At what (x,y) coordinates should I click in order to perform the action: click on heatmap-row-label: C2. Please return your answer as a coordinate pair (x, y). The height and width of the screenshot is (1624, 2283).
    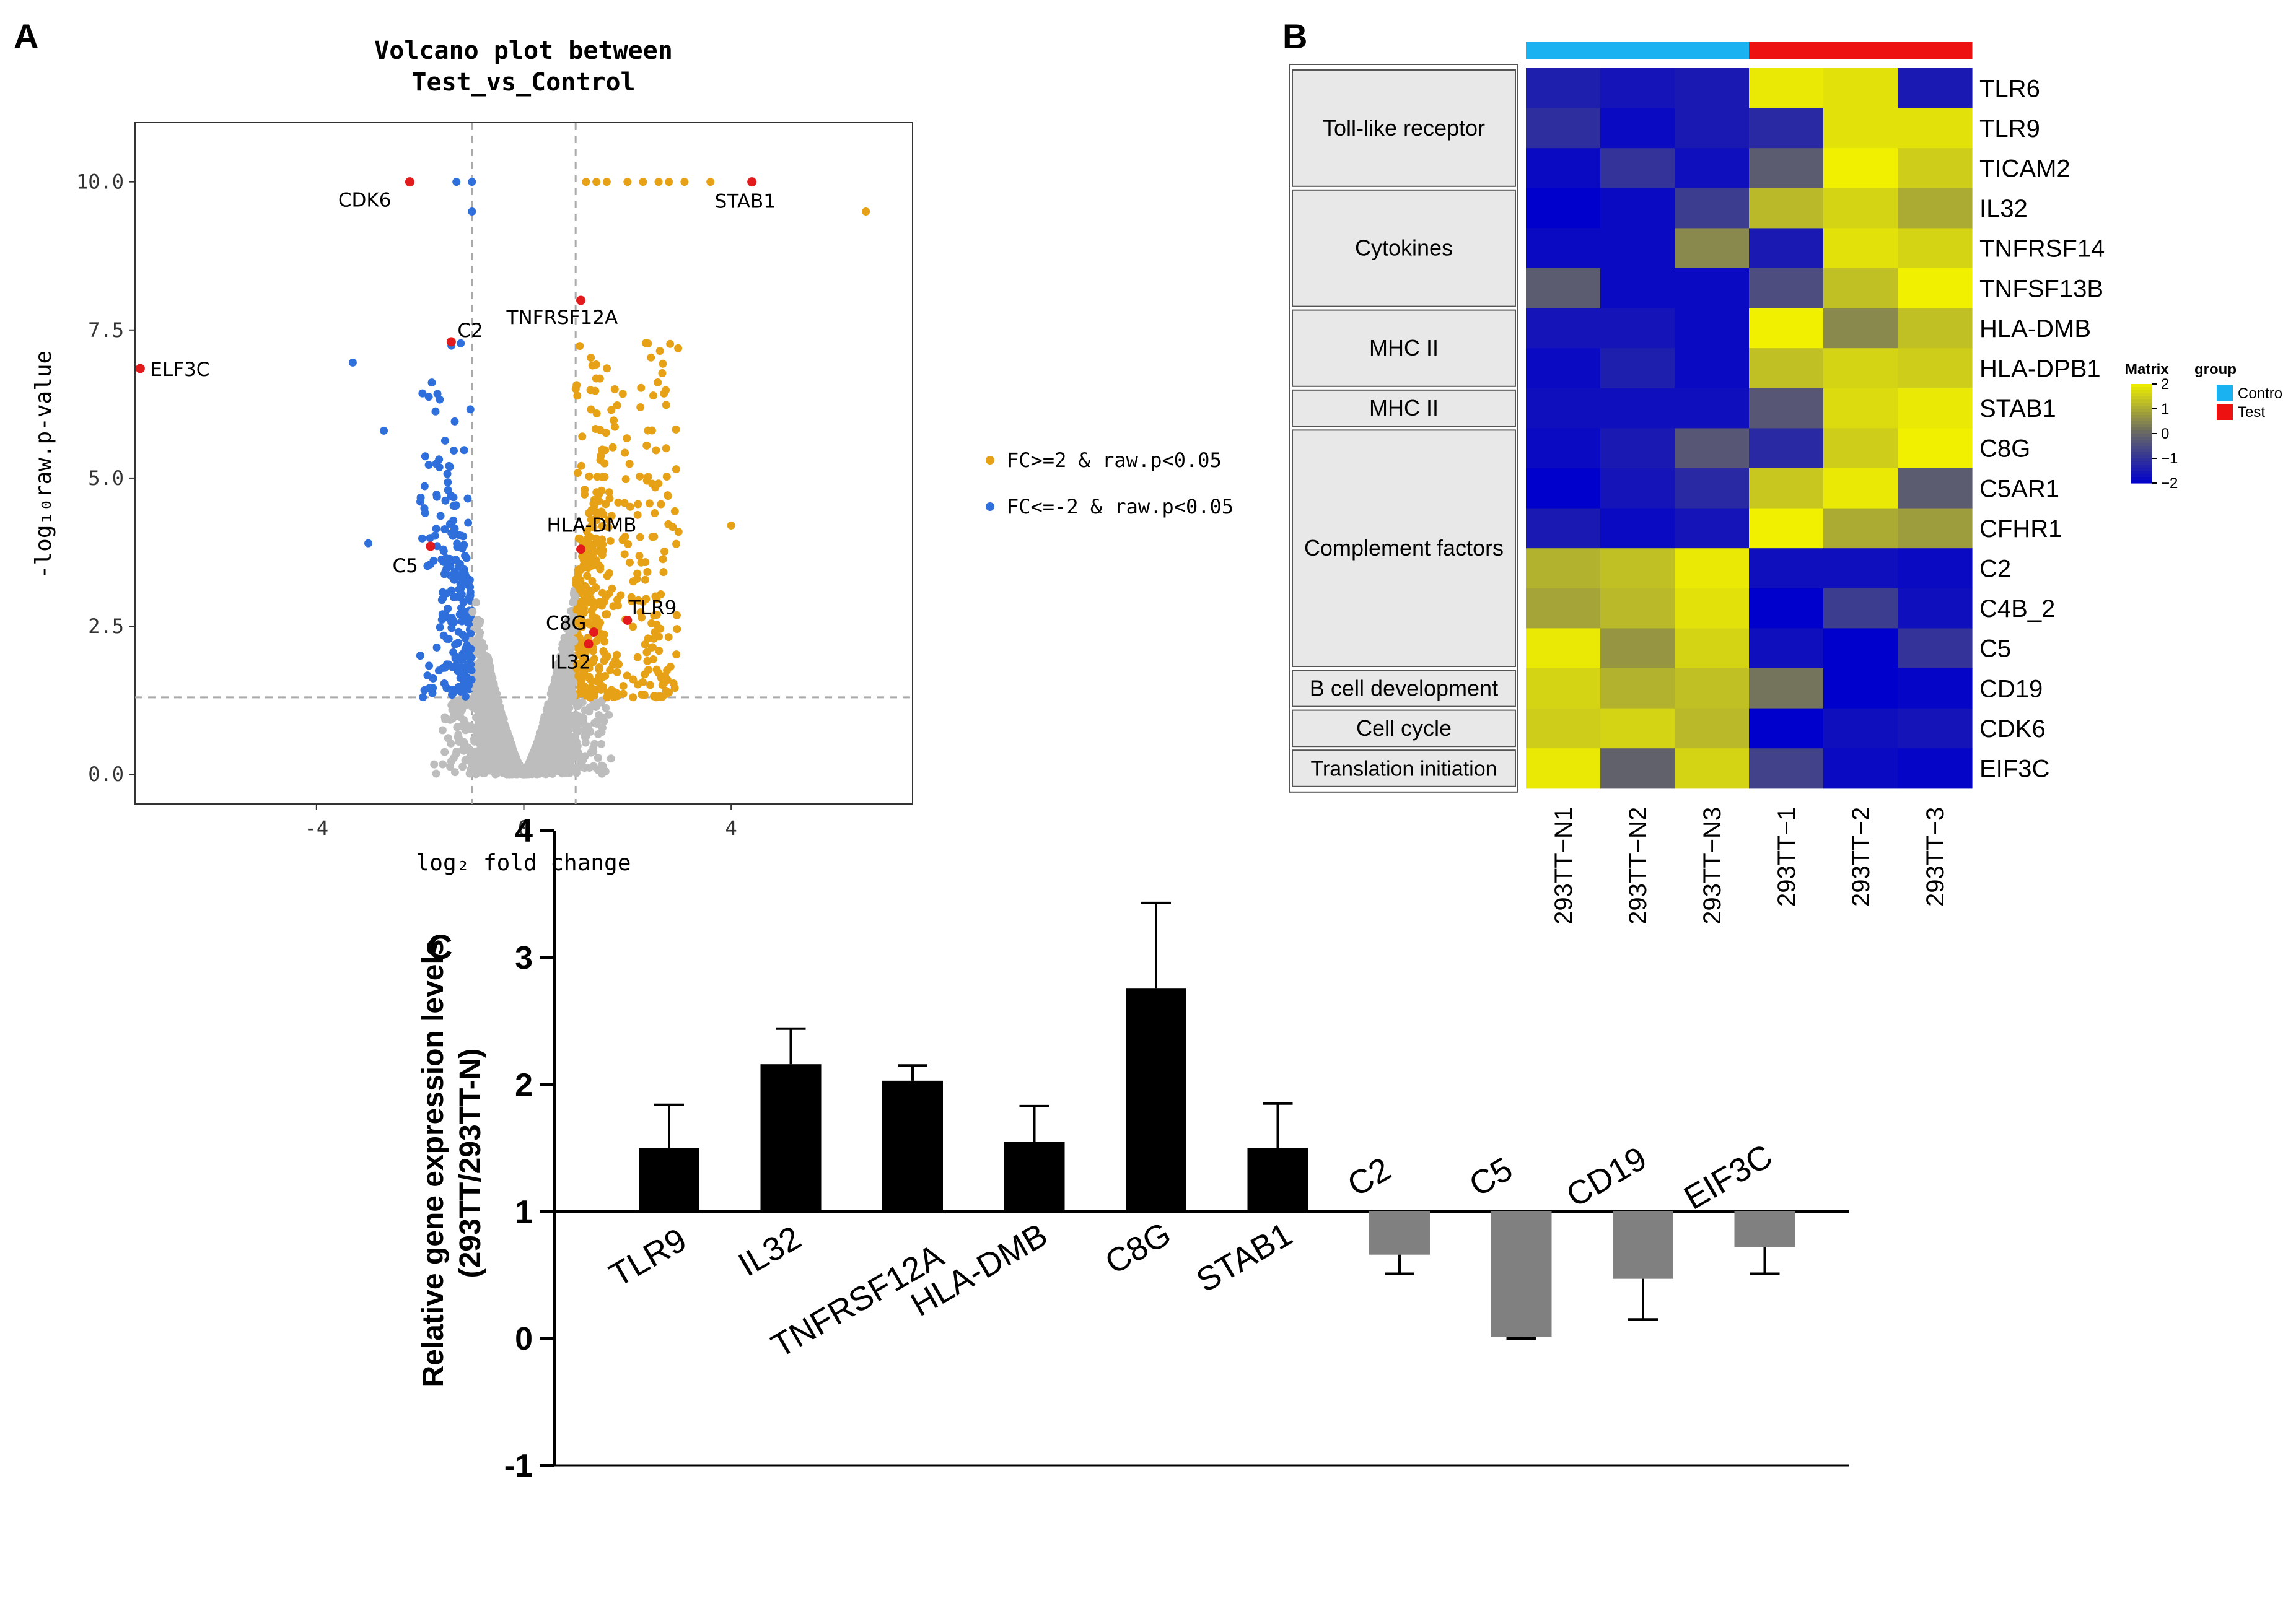
    Looking at the image, I should click on (1995, 569).